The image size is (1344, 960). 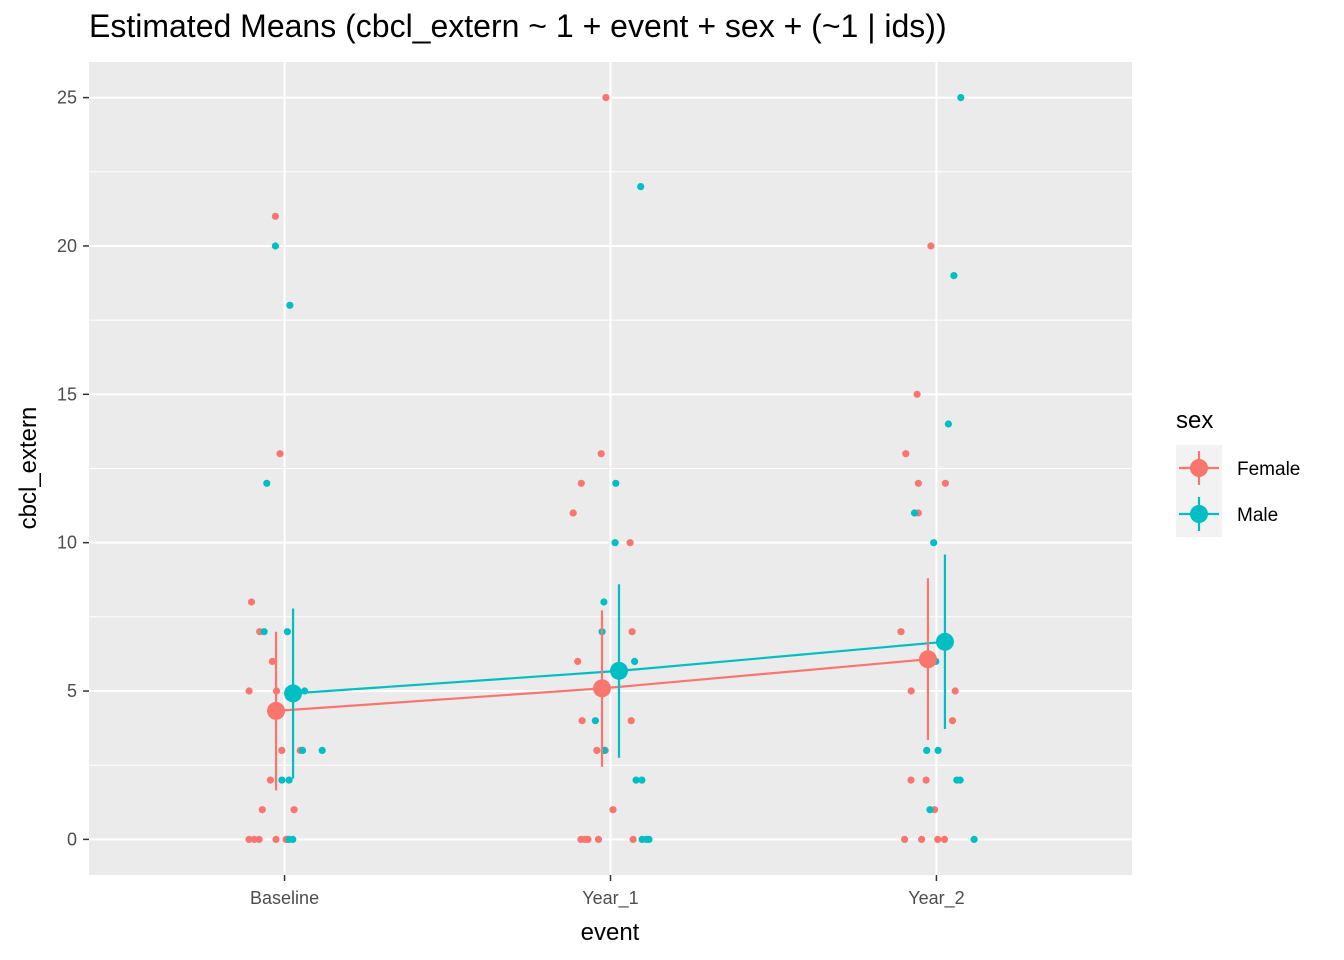 What do you see at coordinates (610, 898) in the screenshot?
I see `x-tick-label: Year_1` at bounding box center [610, 898].